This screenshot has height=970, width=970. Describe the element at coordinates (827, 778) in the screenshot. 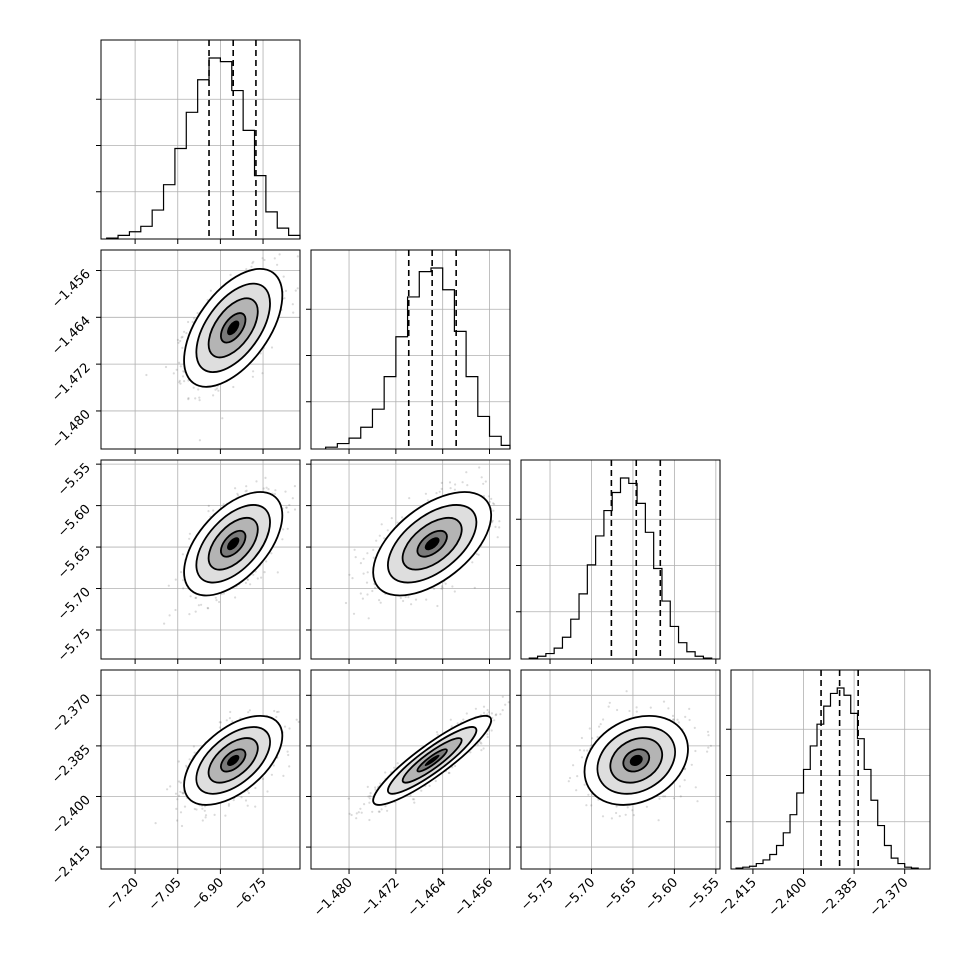

I see `histogram-steps` at that location.